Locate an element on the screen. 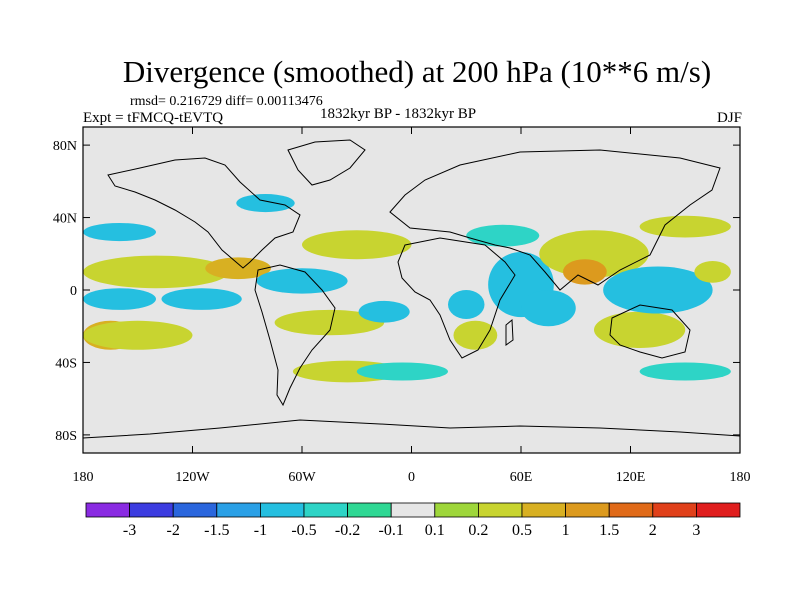 The width and height of the screenshot is (800, 600). coast-africa is located at coordinates (456, 298).